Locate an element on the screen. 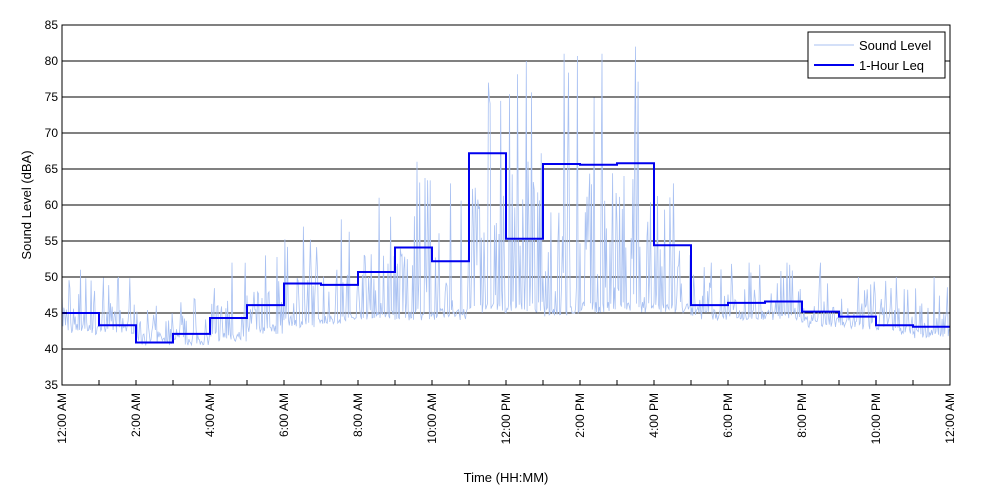 The height and width of the screenshot is (500, 1000). x-tick-label: 12:00 PM is located at coordinates (506, 418).